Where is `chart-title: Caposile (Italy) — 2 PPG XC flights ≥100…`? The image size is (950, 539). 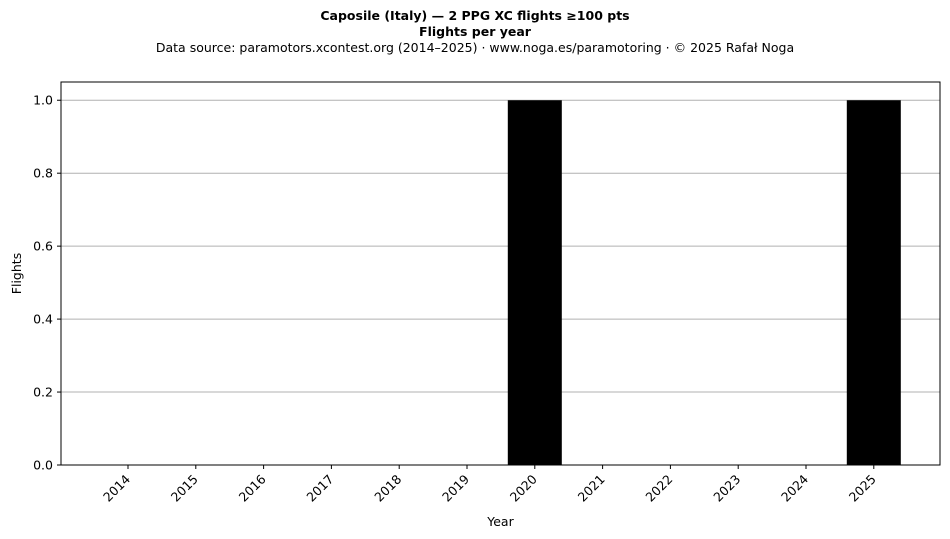
chart-title: Caposile (Italy) — 2 PPG XC flights ≥100… is located at coordinates (475, 15).